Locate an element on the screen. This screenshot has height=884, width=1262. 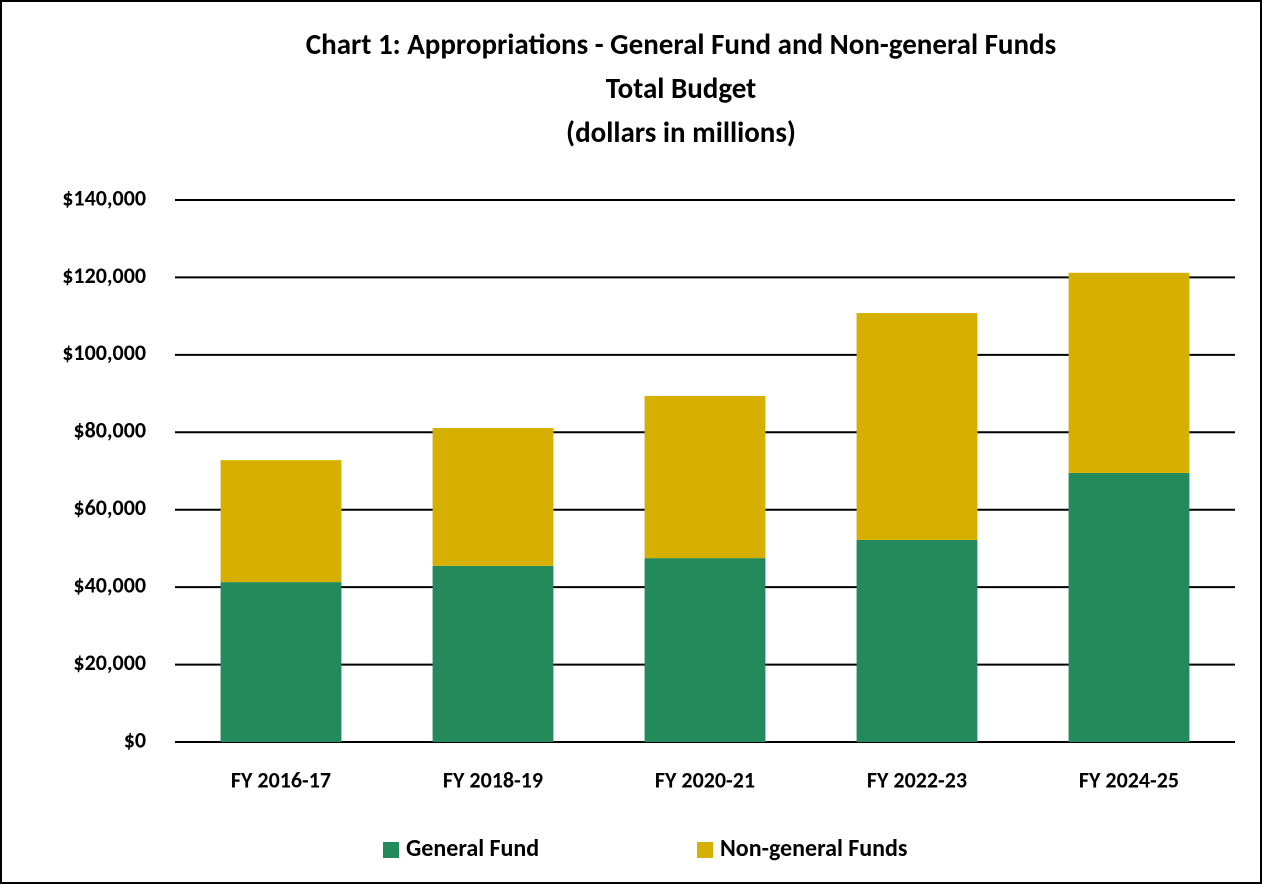
legend-label: Non-general Funds is located at coordinates (814, 848).